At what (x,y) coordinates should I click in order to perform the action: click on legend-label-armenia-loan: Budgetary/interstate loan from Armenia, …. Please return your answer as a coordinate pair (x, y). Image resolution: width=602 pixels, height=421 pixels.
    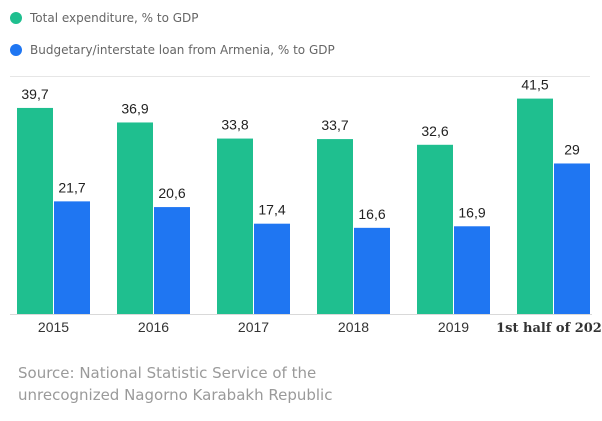
    Looking at the image, I should click on (182, 50).